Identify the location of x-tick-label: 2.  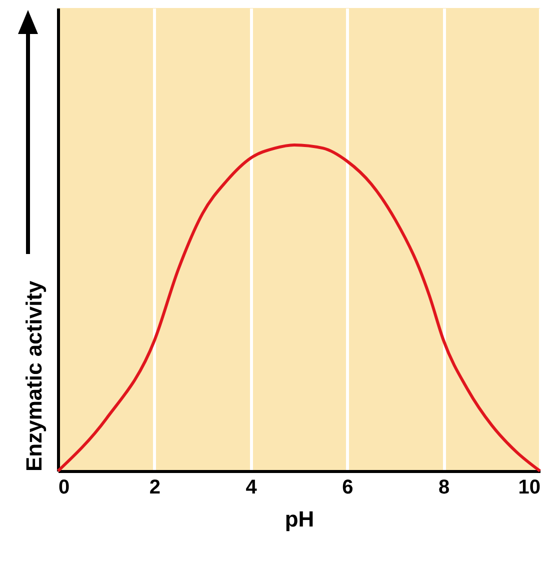
(154, 487).